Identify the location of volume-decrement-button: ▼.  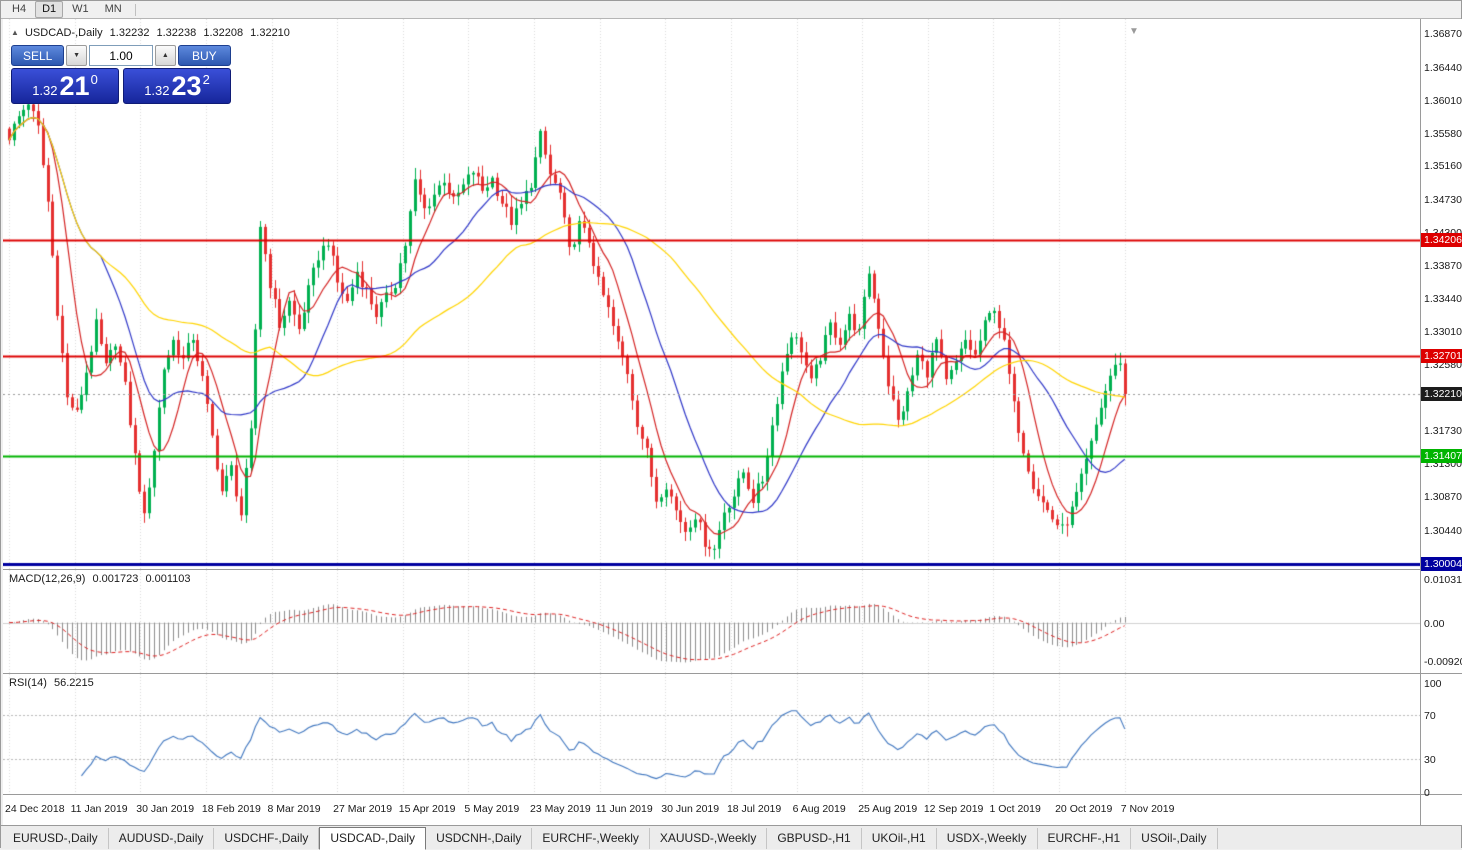
(76, 55).